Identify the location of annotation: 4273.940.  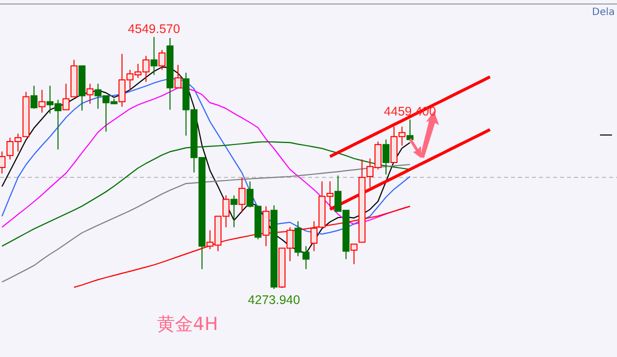
(274, 300).